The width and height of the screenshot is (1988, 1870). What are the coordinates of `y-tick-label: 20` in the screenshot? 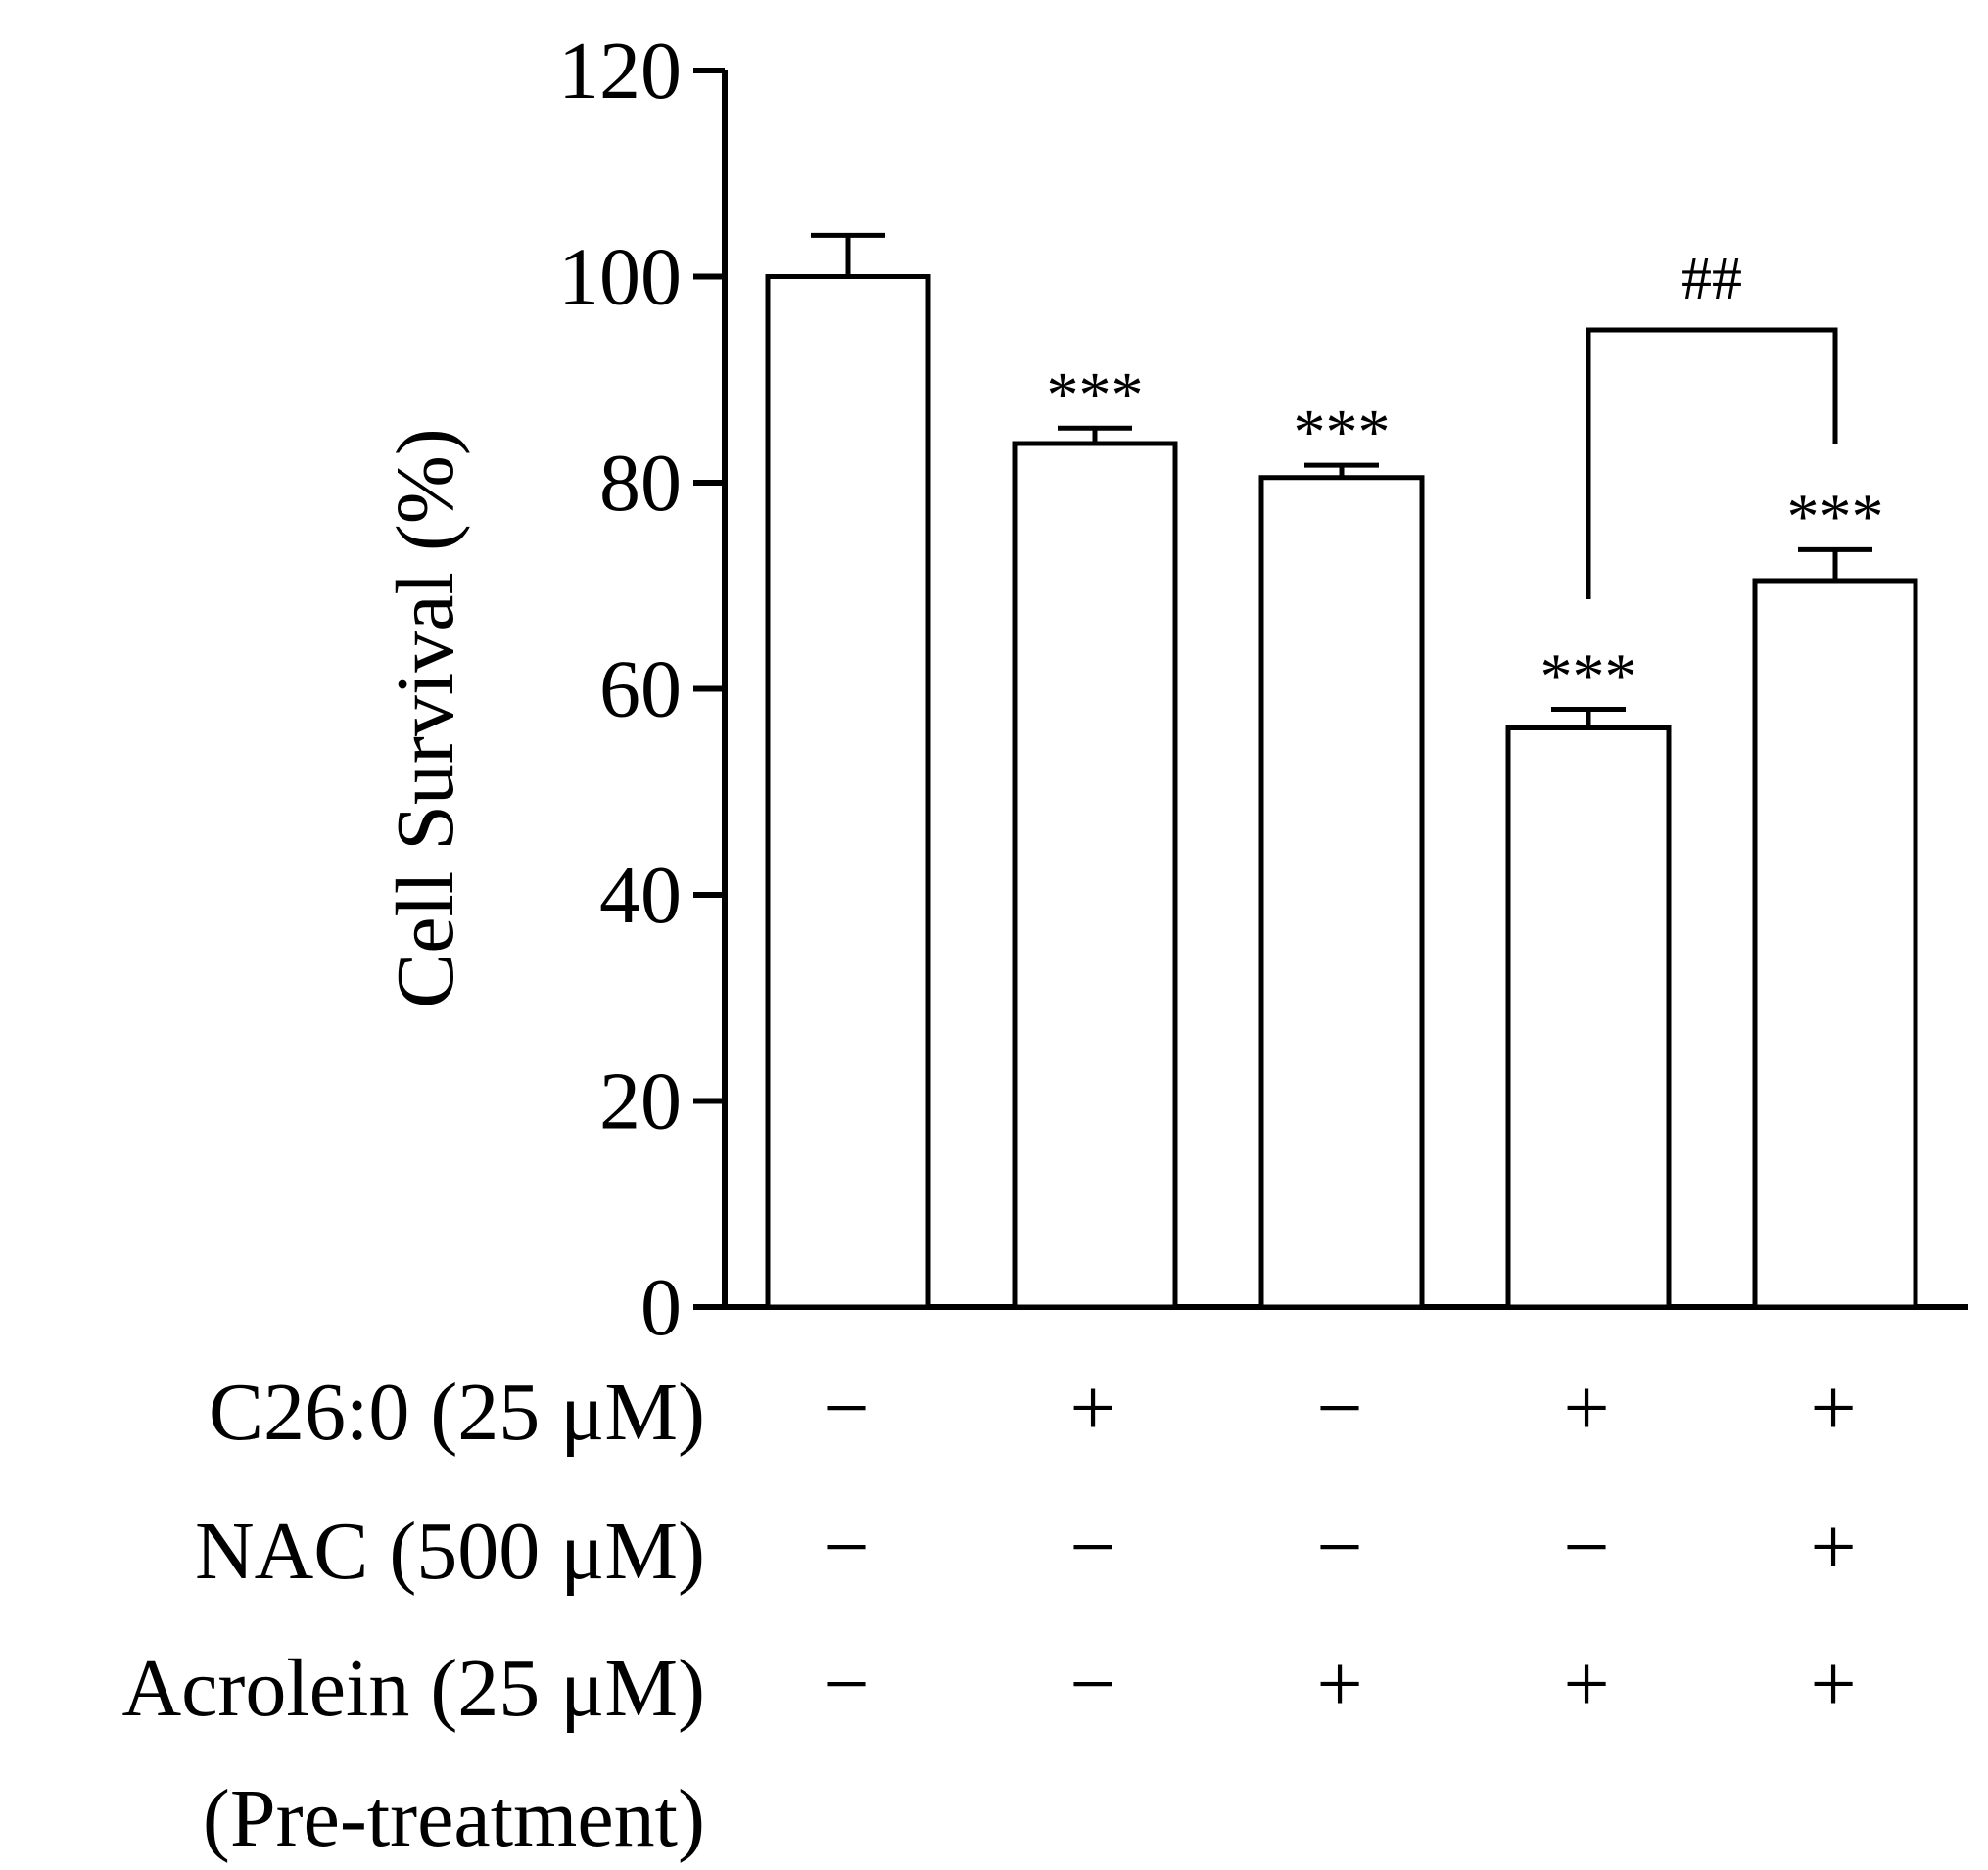 It's located at (640, 1102).